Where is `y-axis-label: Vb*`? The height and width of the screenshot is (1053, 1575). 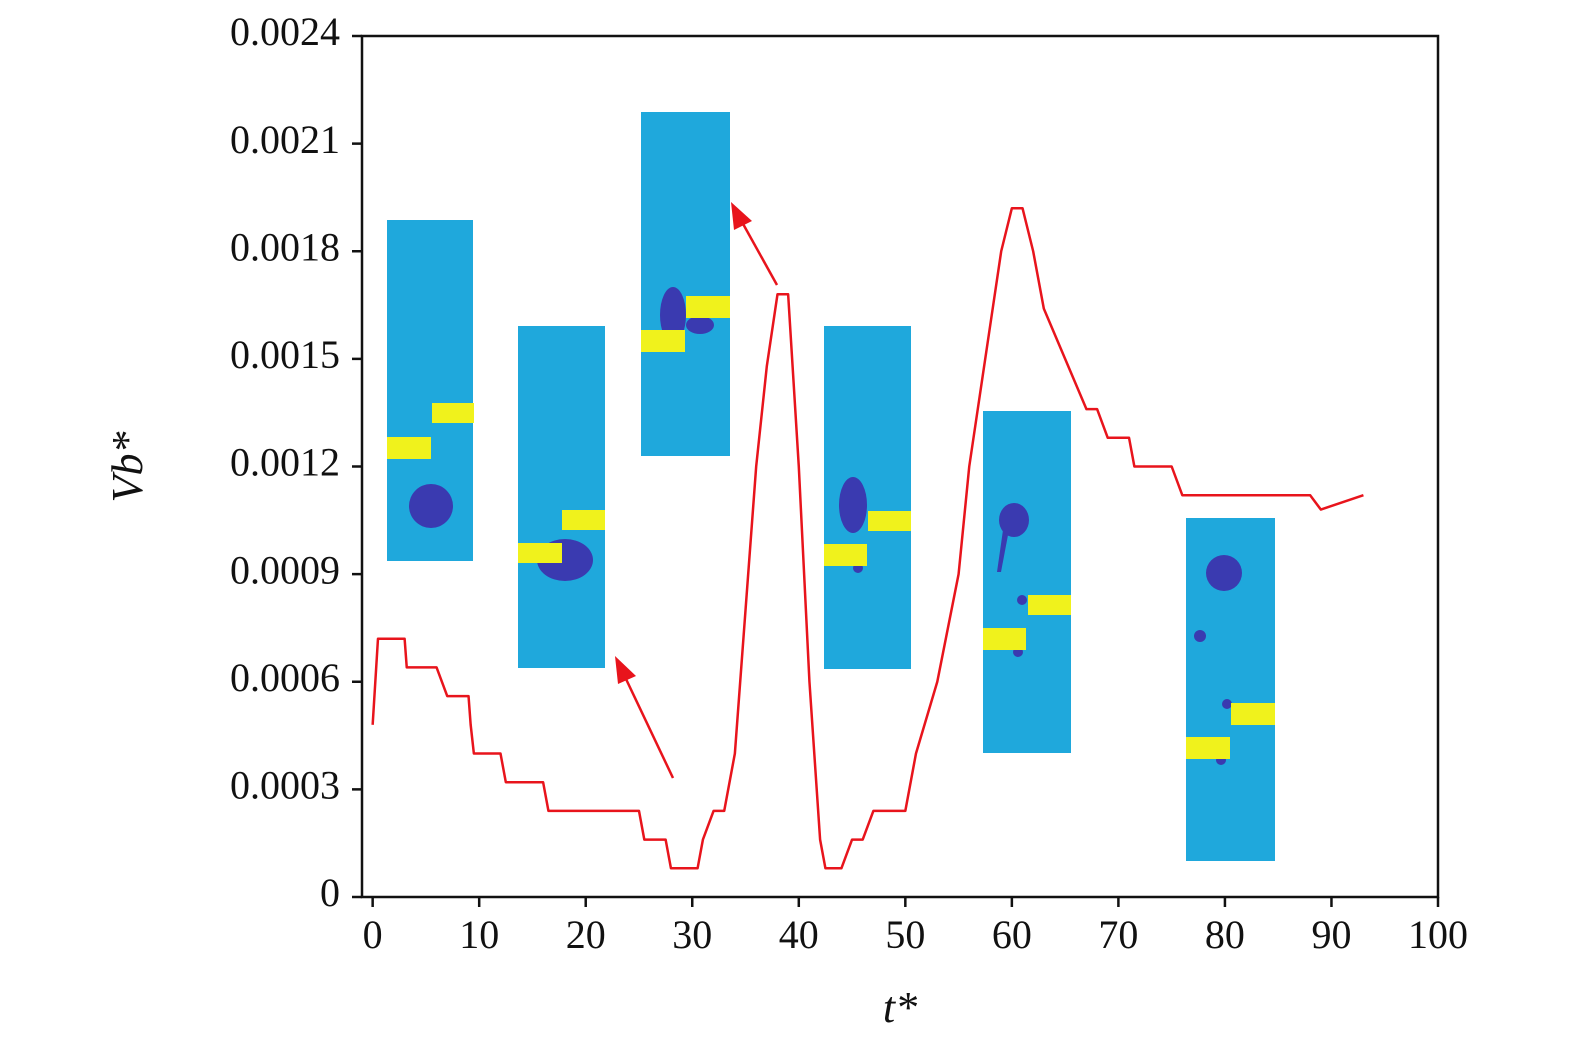
y-axis-label: Vb* is located at coordinates (127, 467).